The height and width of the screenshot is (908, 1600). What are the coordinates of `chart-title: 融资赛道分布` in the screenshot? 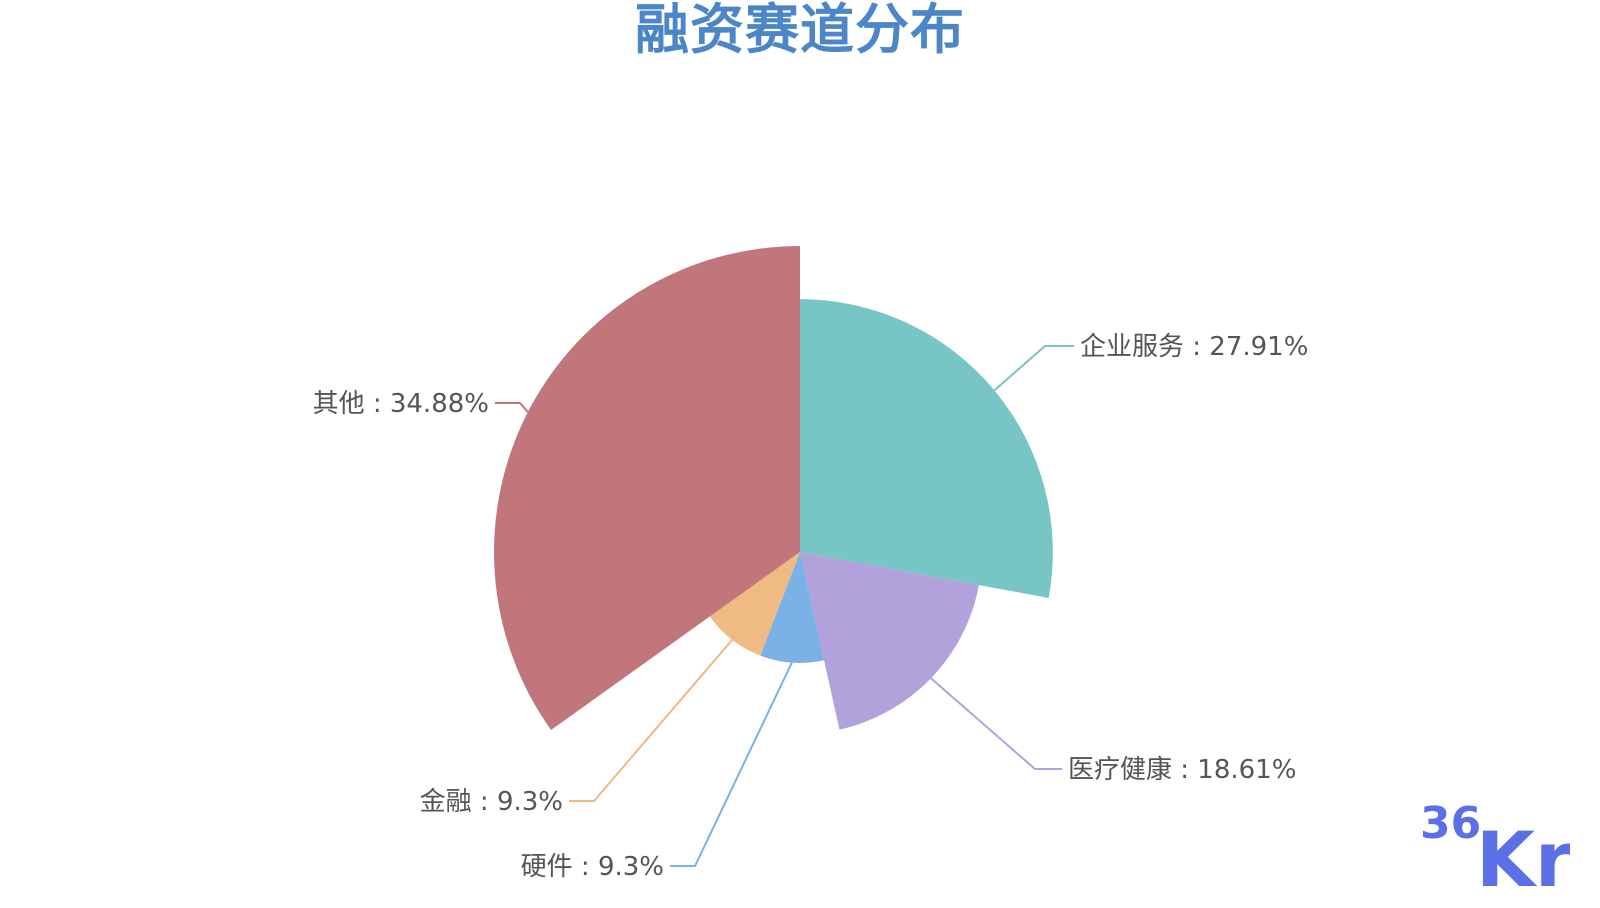 It's located at (800, 30).